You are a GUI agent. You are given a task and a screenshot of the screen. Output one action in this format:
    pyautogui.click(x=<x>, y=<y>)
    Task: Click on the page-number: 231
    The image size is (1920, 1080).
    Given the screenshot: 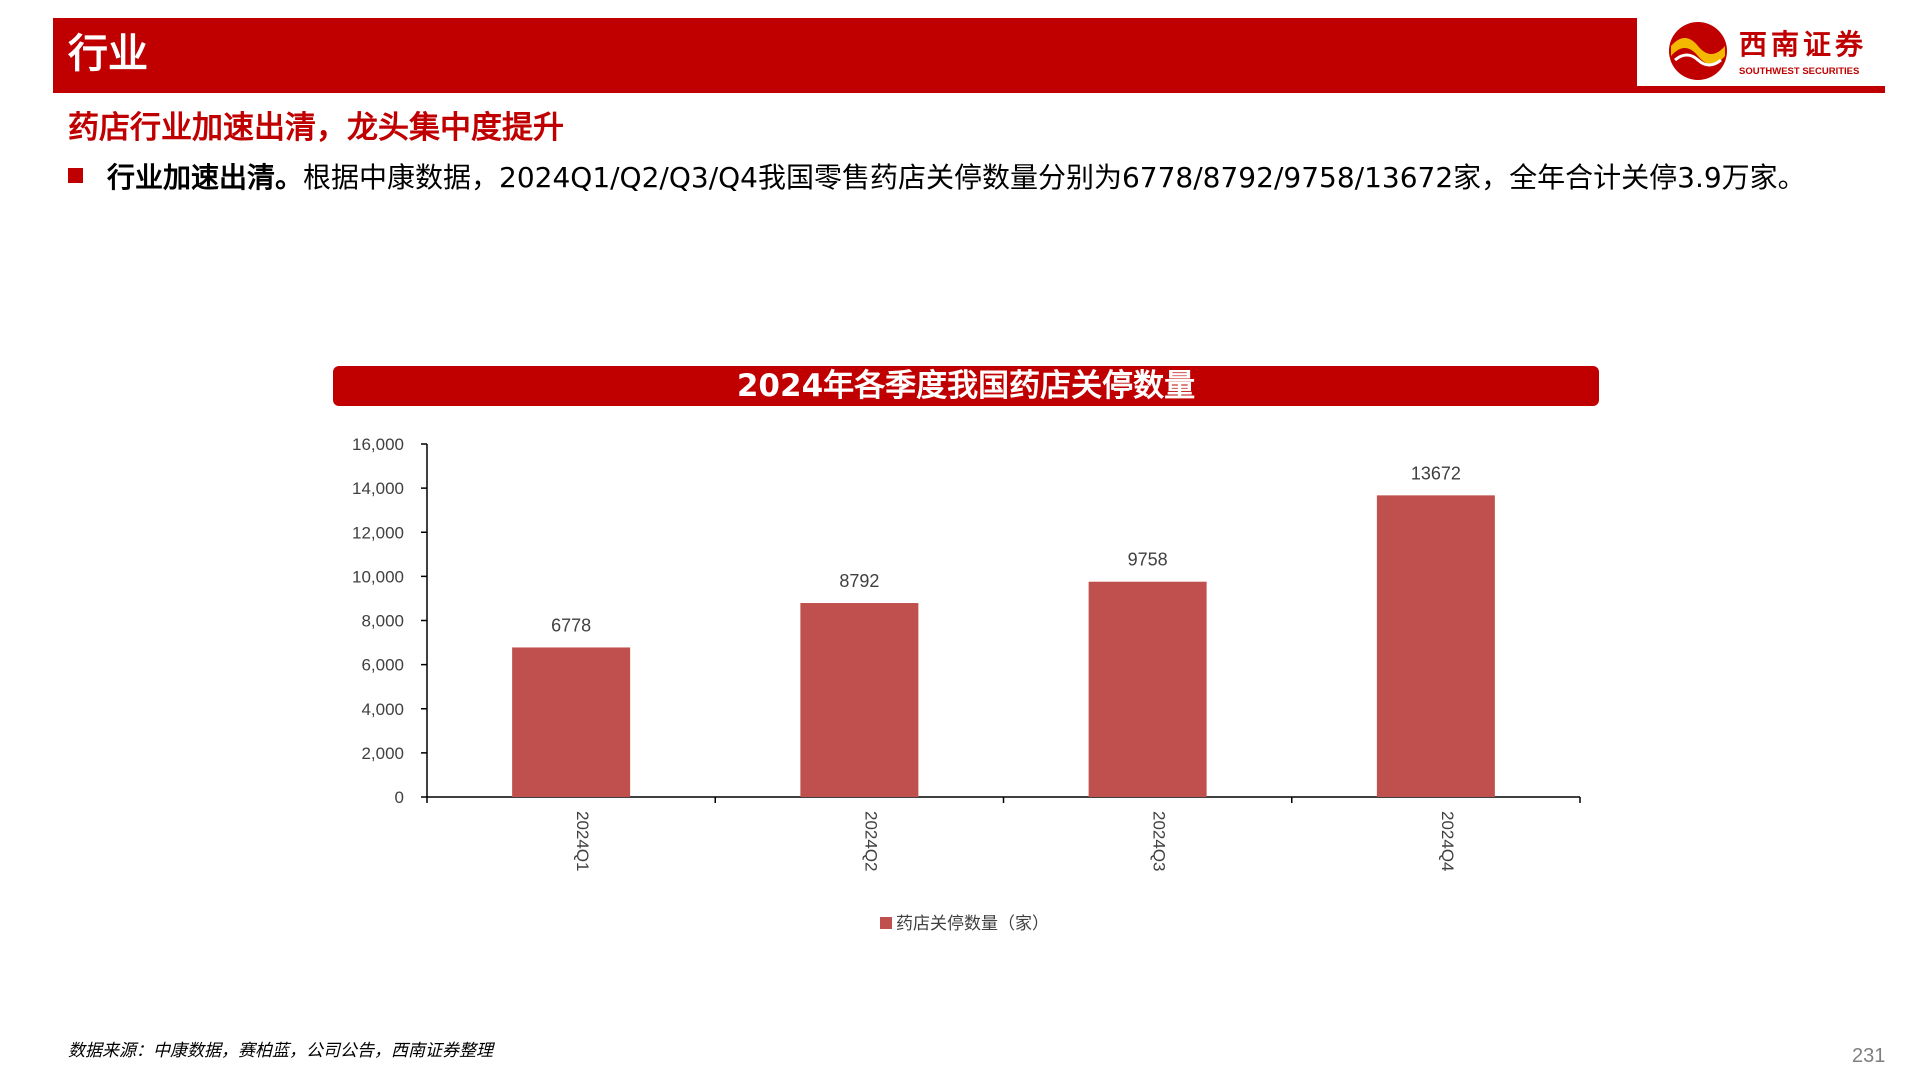 What is the action you would take?
    pyautogui.click(x=1869, y=1056)
    